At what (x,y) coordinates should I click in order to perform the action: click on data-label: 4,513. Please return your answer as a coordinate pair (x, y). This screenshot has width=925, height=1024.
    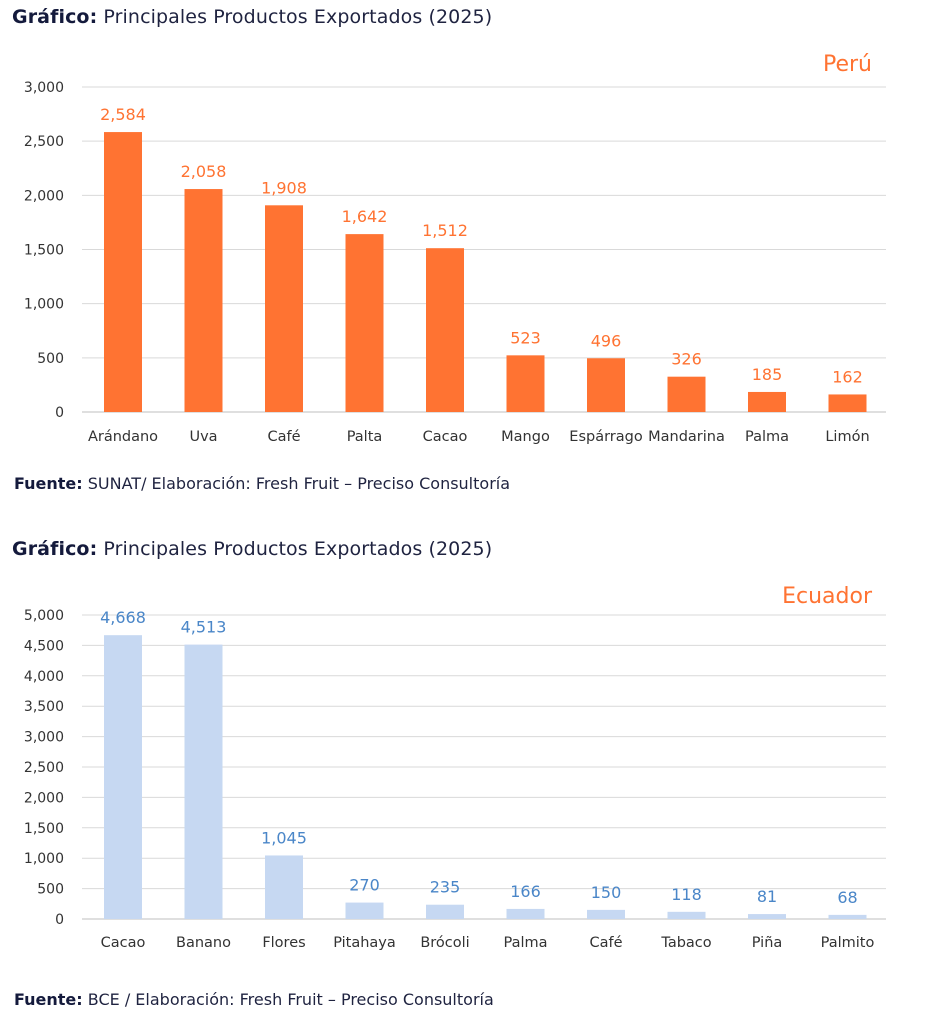
    Looking at the image, I should click on (204, 627).